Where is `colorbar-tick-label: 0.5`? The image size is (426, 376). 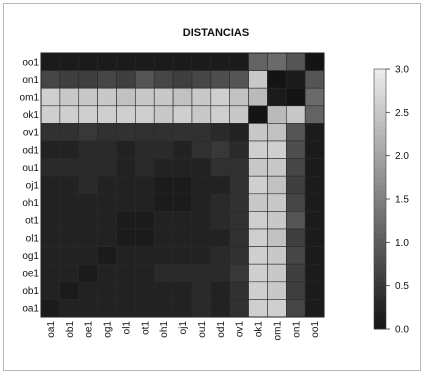 colorbar-tick-label: 0.5 is located at coordinates (402, 286).